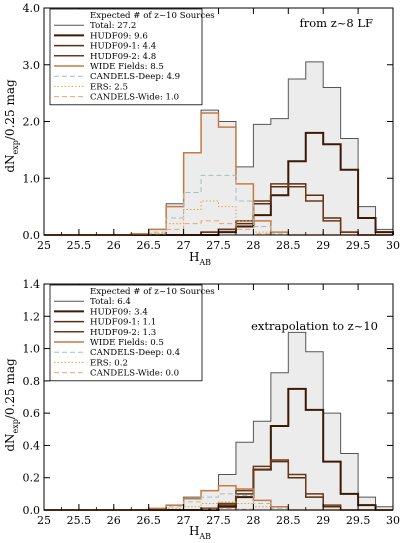 The height and width of the screenshot is (543, 400). I want to click on bottom-y-tick-label: 0.8, so click(32, 381).